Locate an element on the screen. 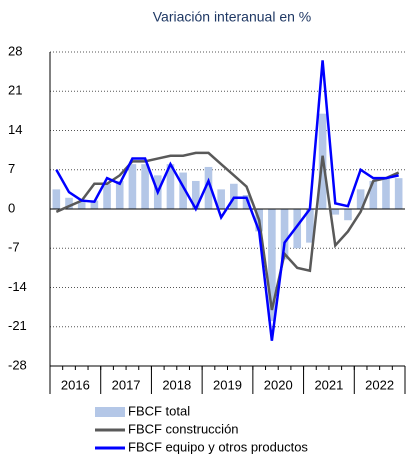 The width and height of the screenshot is (419, 463). y-tick-label: -14 is located at coordinates (17, 286).